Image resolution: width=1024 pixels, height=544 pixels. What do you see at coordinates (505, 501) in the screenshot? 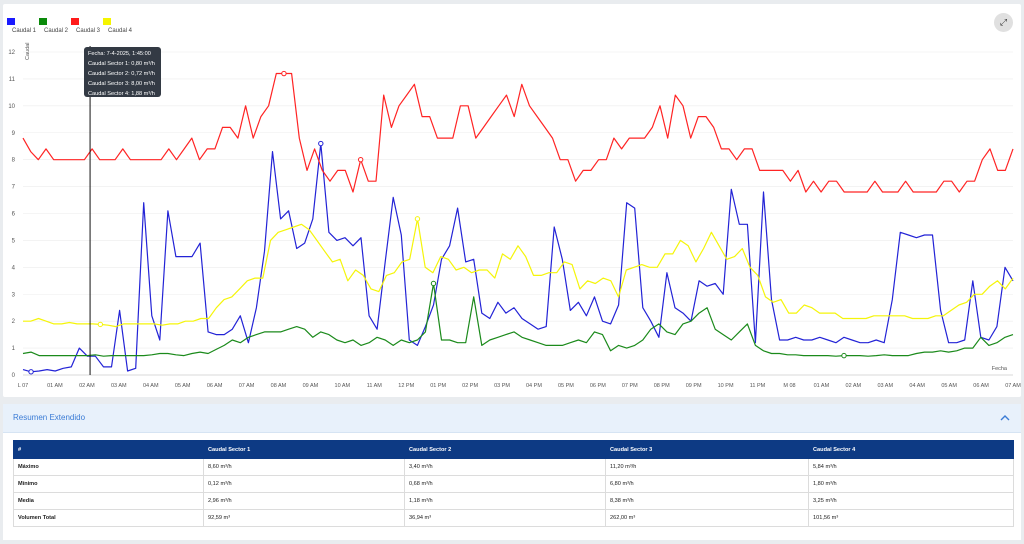
I see `table-cell: 1,18 m³/h` at bounding box center [505, 501].